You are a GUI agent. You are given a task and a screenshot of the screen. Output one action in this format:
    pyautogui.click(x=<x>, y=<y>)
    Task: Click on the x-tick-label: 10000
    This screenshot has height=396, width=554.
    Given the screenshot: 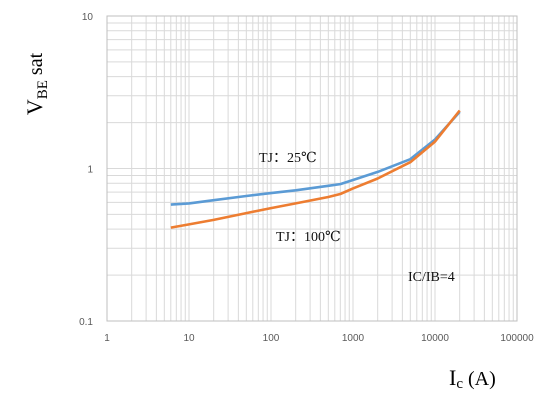 What is the action you would take?
    pyautogui.click(x=435, y=338)
    